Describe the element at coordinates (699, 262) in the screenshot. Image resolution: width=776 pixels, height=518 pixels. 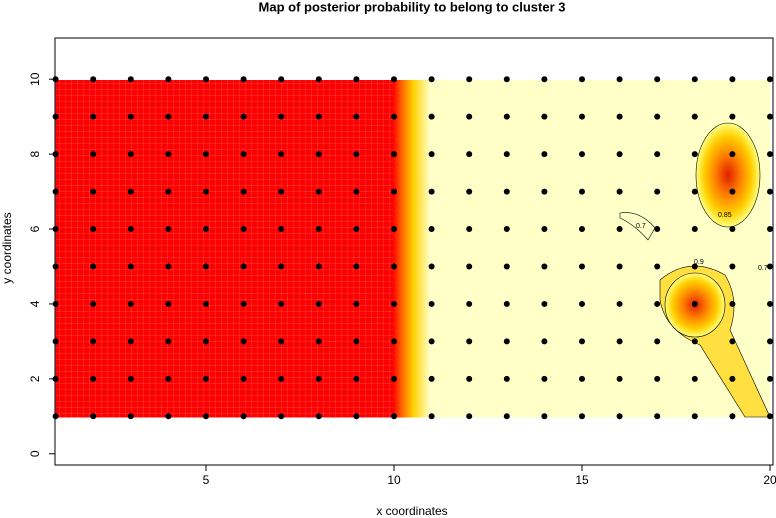
I see `contour-label: 0.9` at that location.